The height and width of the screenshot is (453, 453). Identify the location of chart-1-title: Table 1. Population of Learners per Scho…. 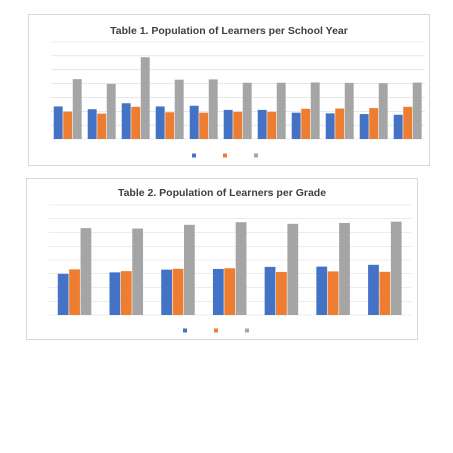
(229, 31).